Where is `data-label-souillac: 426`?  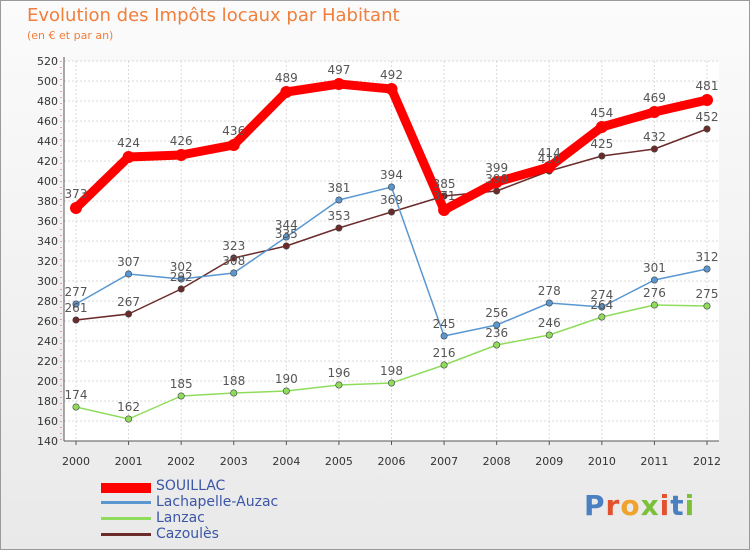 data-label-souillac: 426 is located at coordinates (181, 141).